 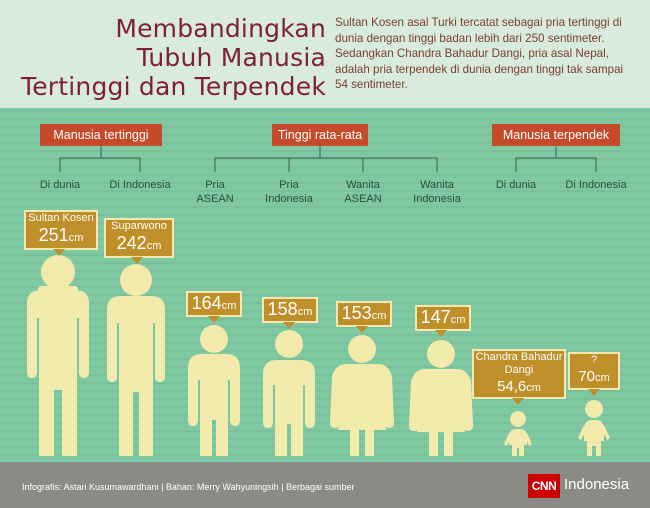 I want to click on value-box-wanita-asean: 153cm, so click(x=364, y=314).